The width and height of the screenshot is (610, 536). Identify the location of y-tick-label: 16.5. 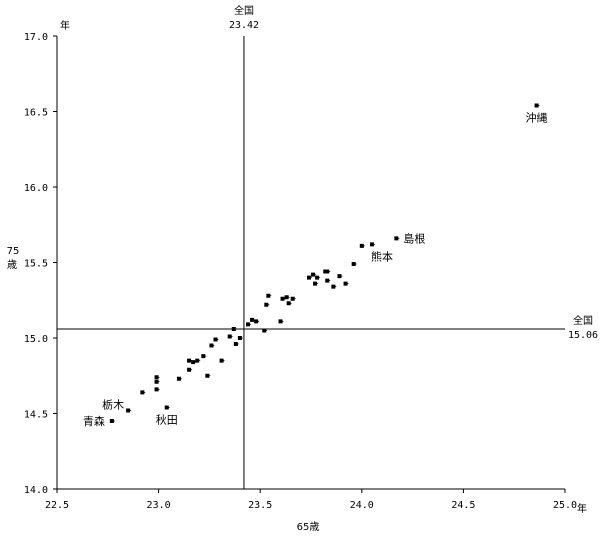
(36, 113).